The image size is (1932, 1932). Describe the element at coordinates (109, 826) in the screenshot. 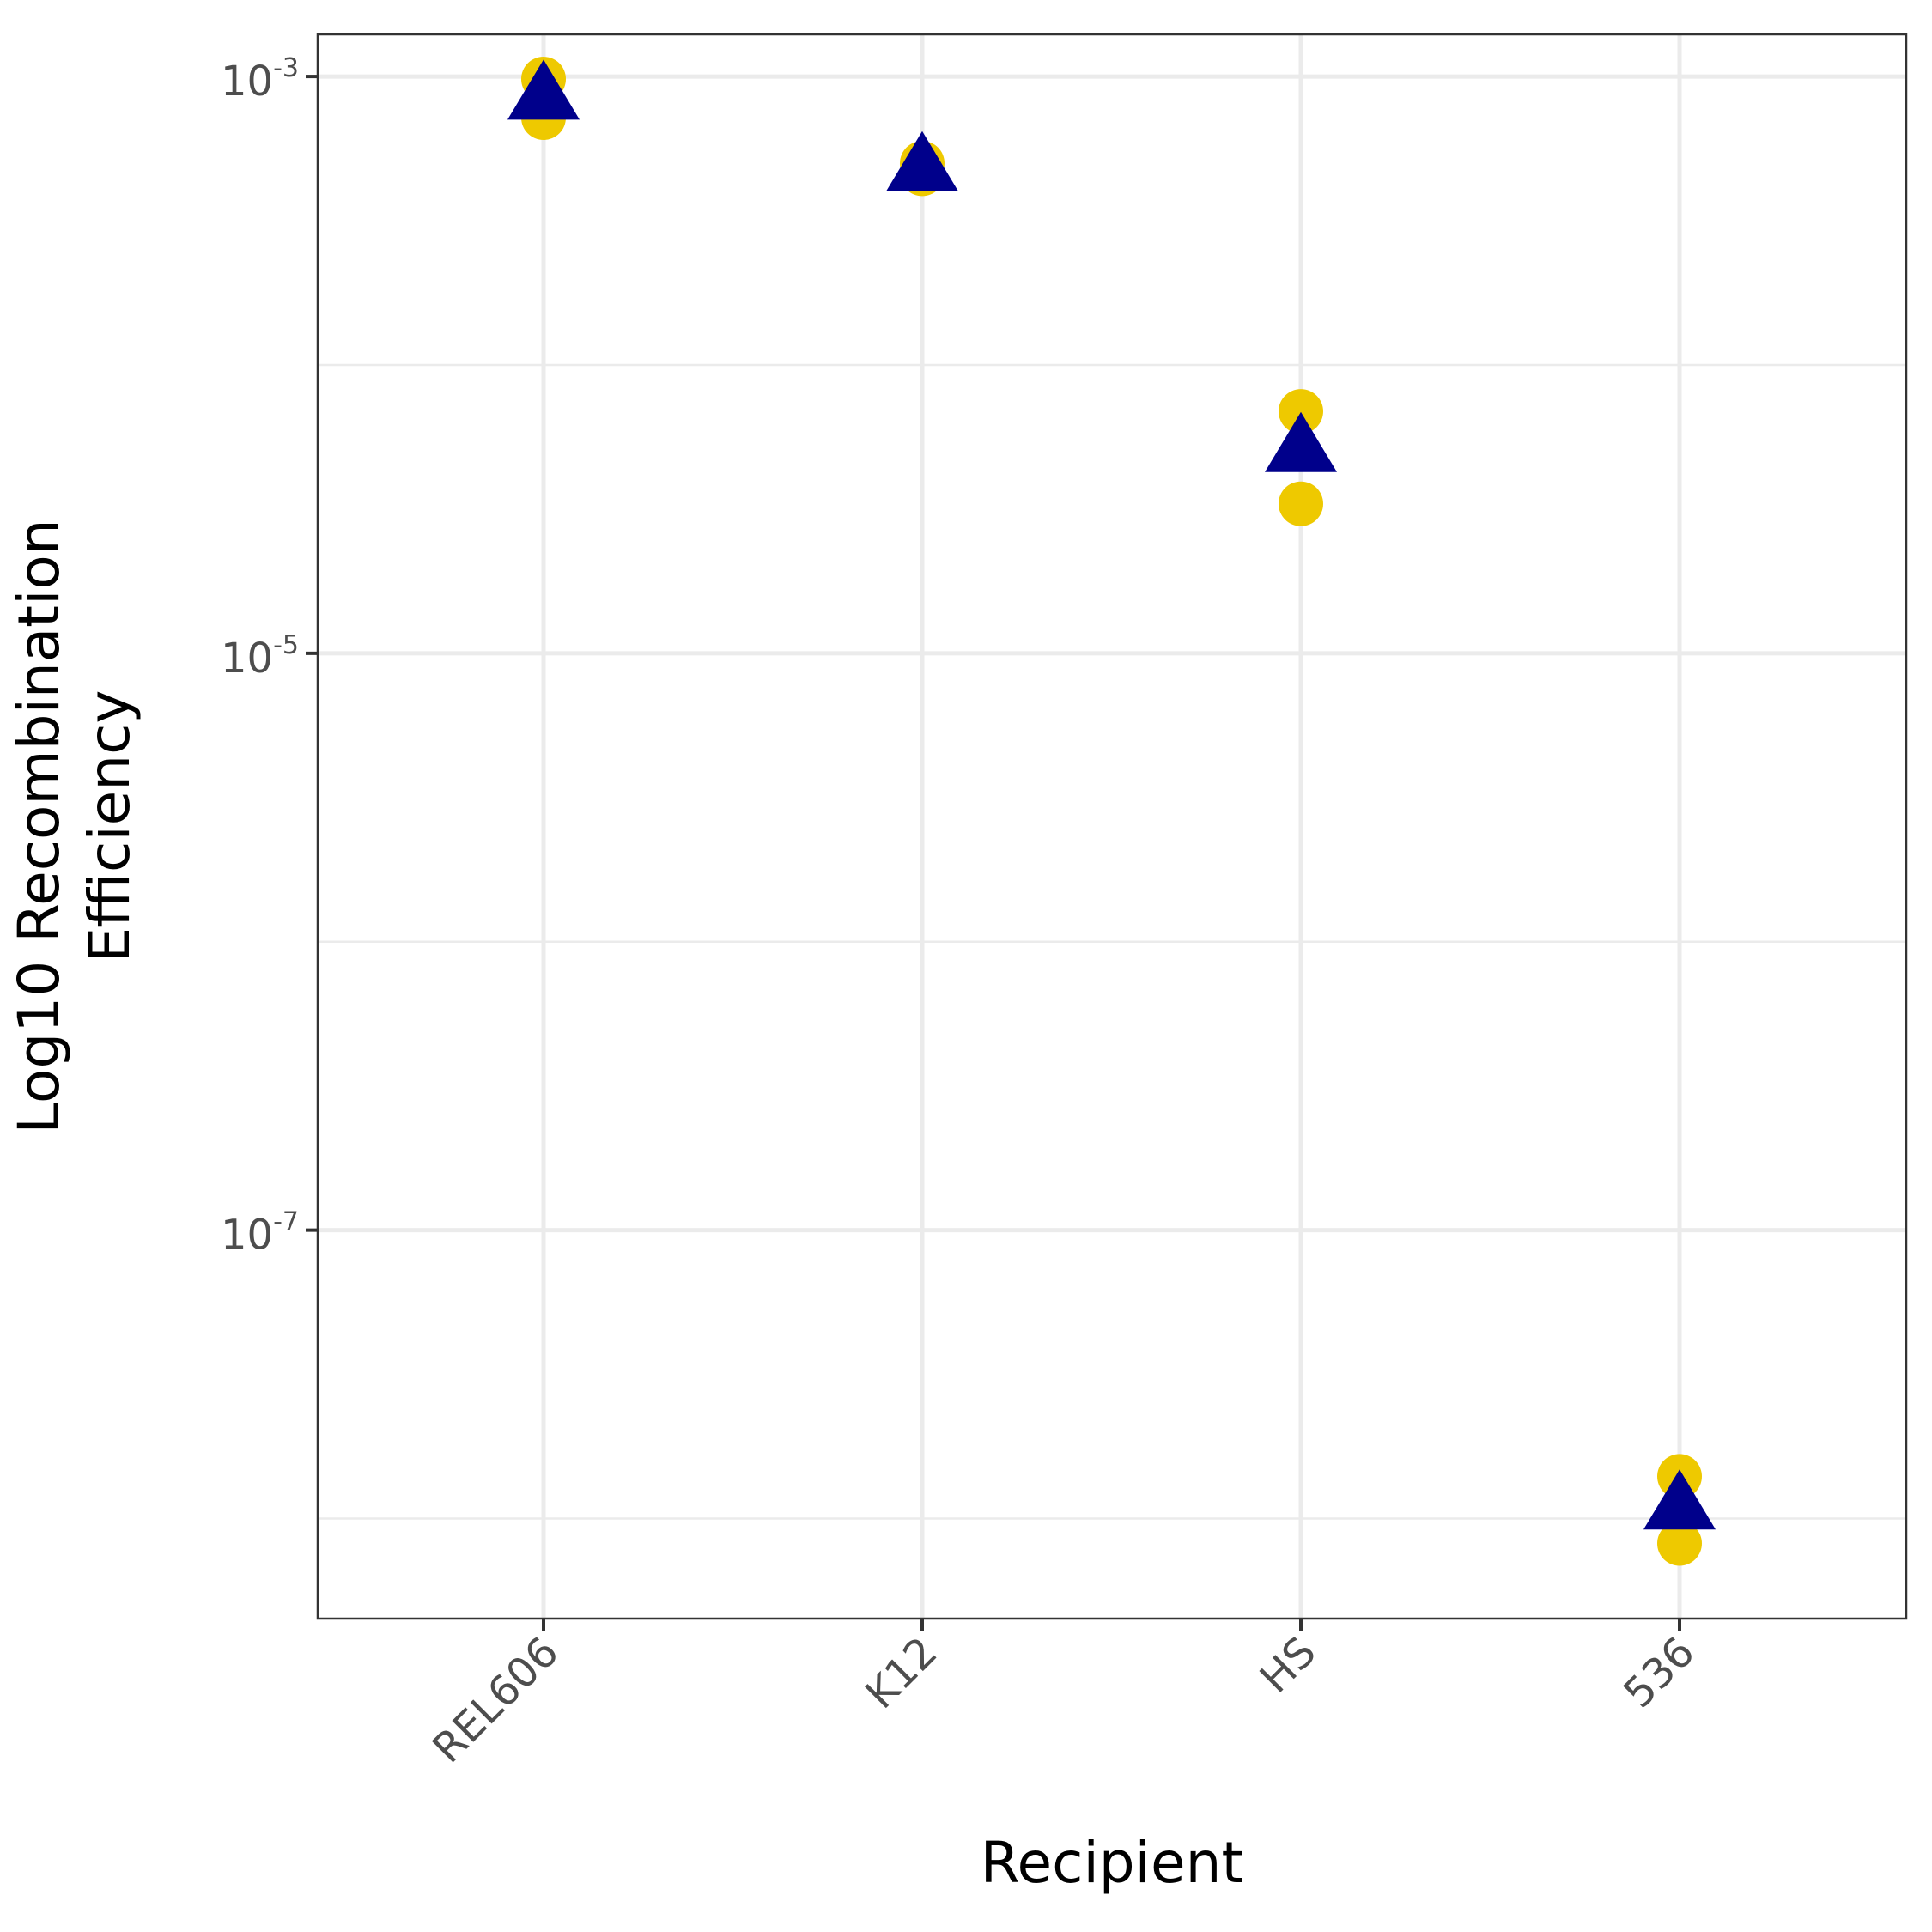

I see `y-axis-title-line: Efficiency` at that location.